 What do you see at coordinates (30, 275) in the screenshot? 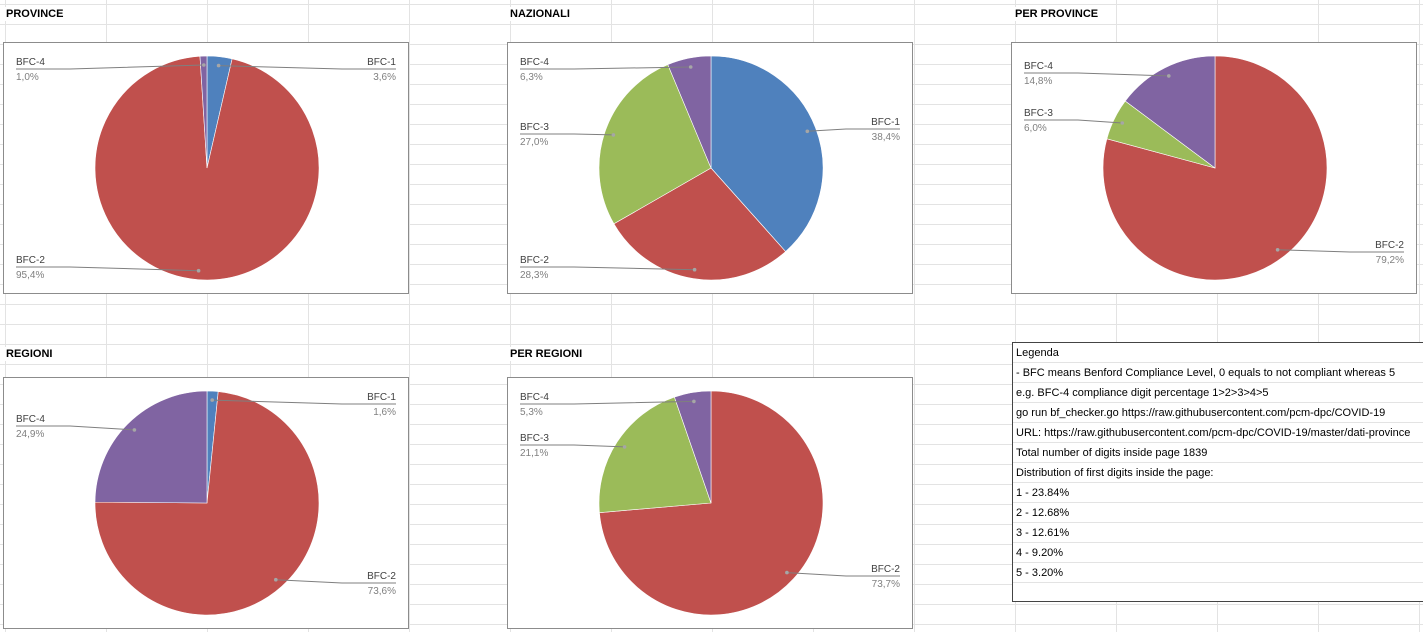
I see `slice-label-value: 95,4%` at bounding box center [30, 275].